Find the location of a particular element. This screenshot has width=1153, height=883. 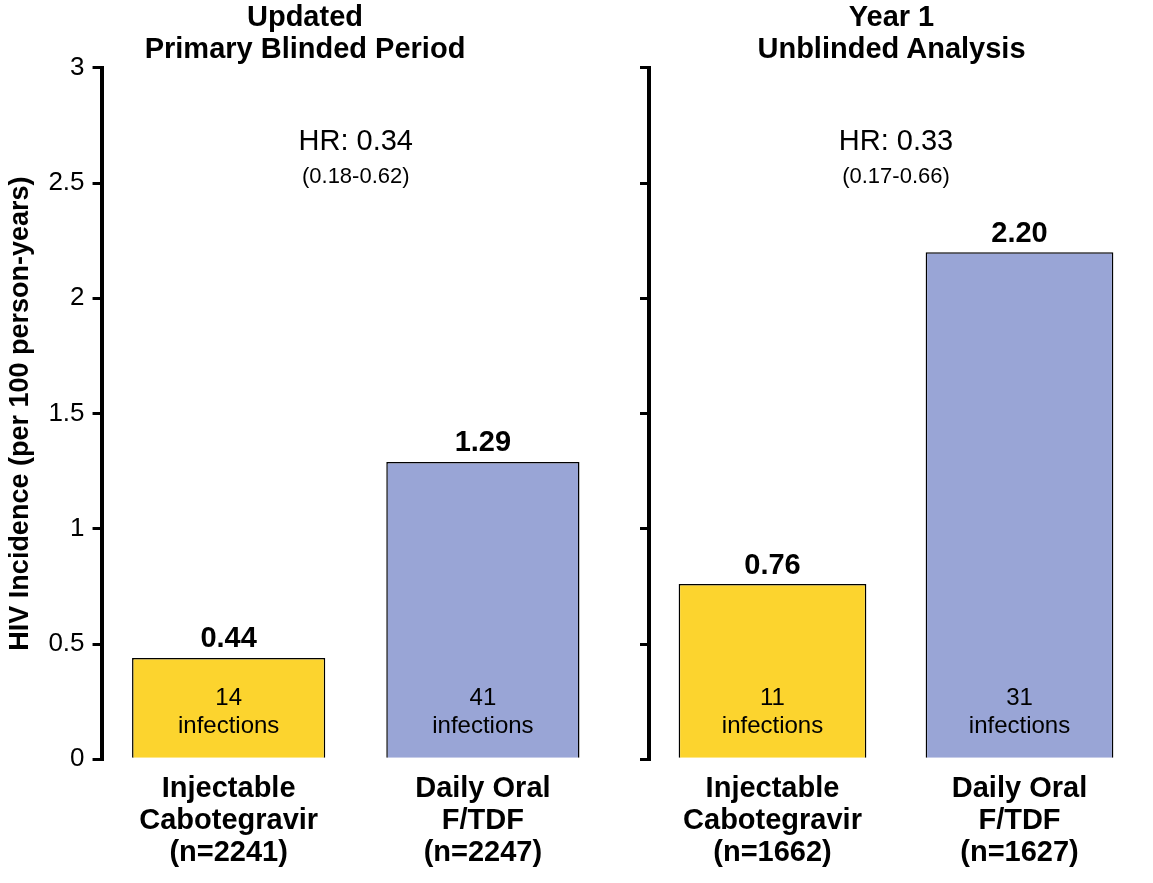

y-tick-label: 0.5 is located at coordinates (66, 642).